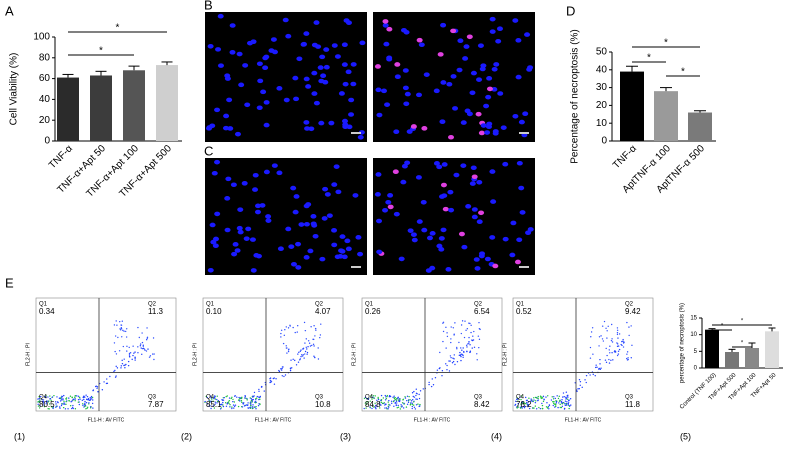 Image resolution: width=797 pixels, height=449 pixels. I want to click on quadrant-name: Q2, so click(478, 305).